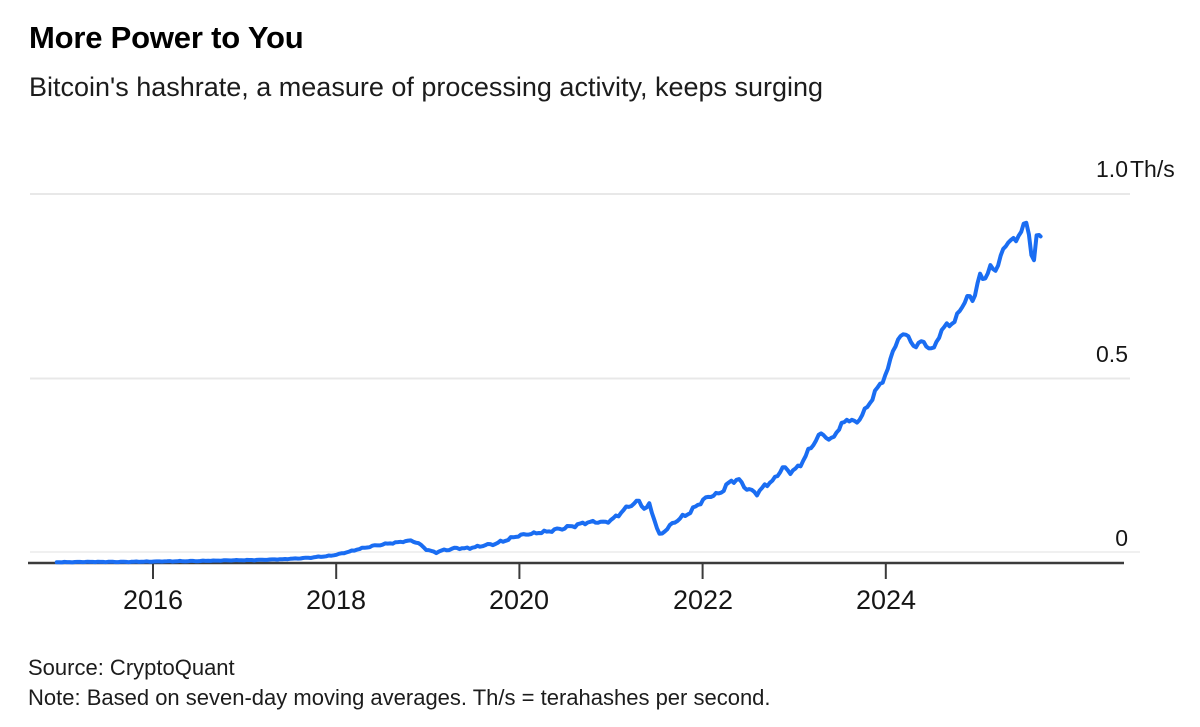  What do you see at coordinates (703, 600) in the screenshot?
I see `x-axis-label-2022: 2022` at bounding box center [703, 600].